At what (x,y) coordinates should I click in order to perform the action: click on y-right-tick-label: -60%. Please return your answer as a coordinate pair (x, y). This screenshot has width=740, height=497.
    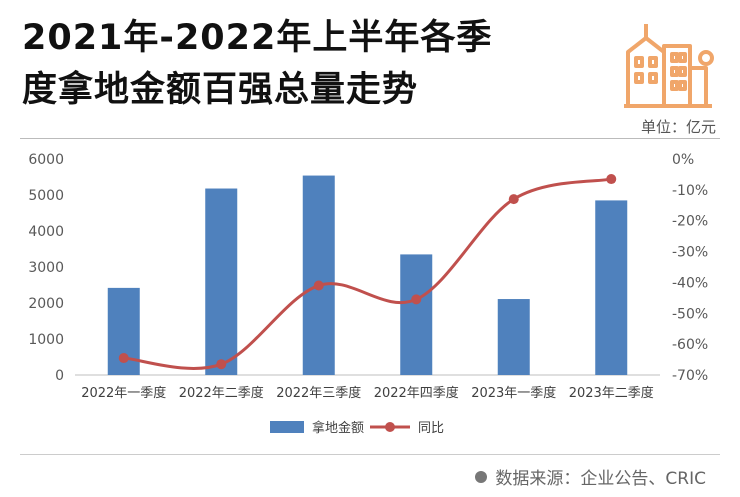
    Looking at the image, I should click on (690, 345).